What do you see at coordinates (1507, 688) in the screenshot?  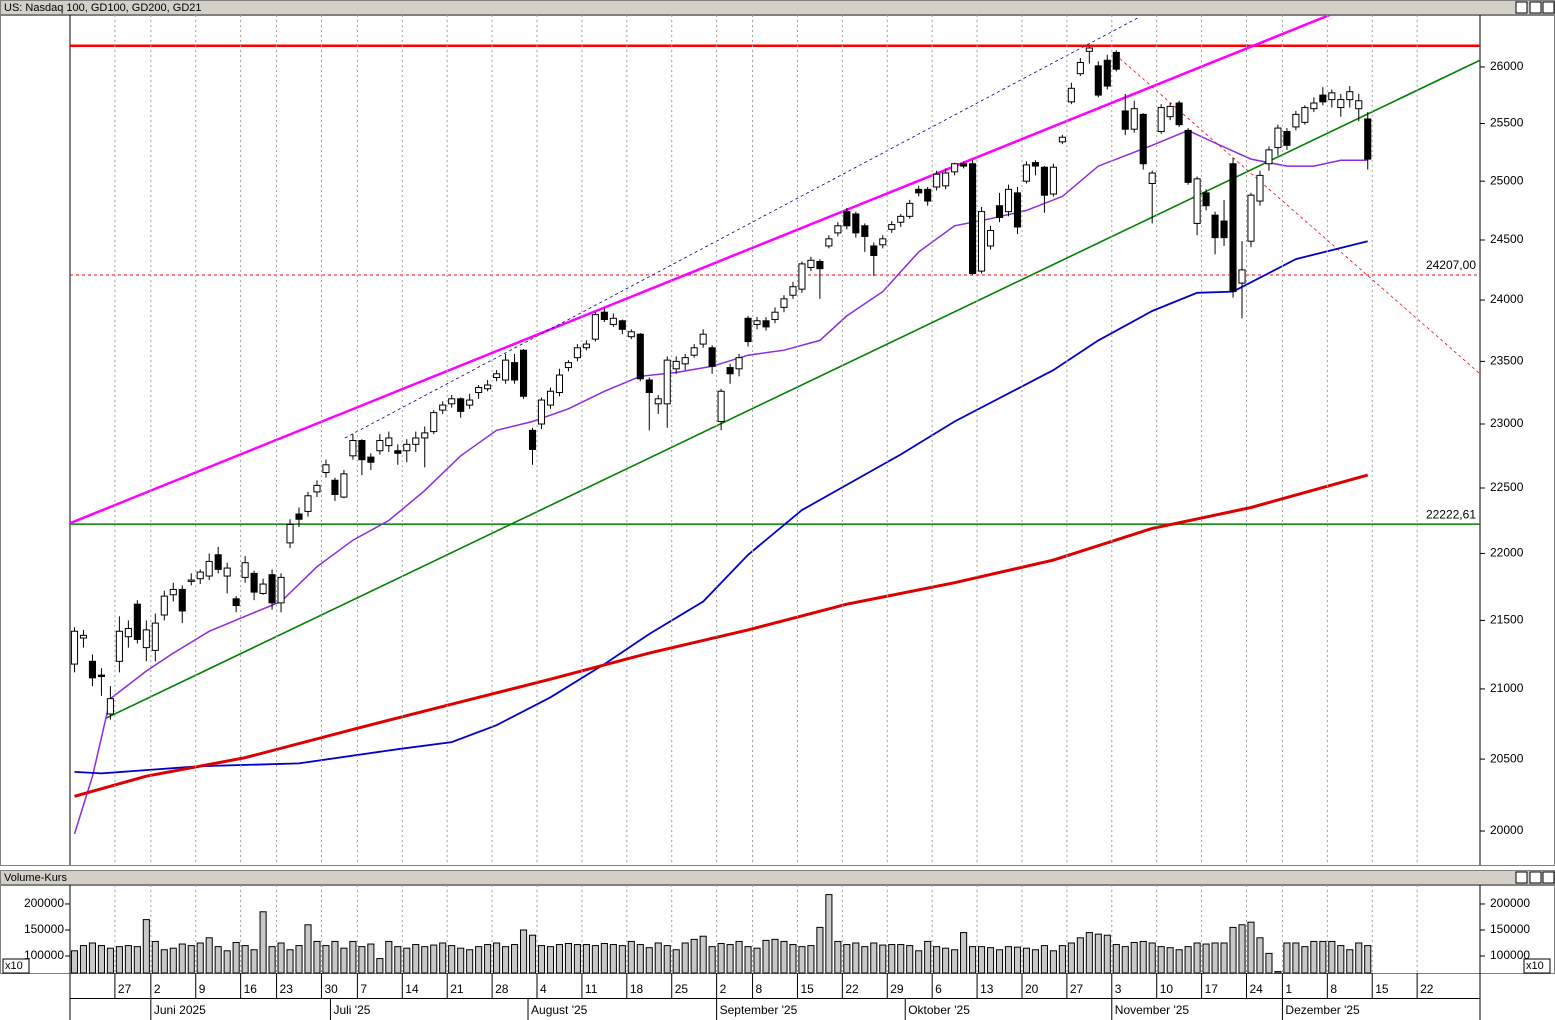 I see `y-tick-label: 21000` at bounding box center [1507, 688].